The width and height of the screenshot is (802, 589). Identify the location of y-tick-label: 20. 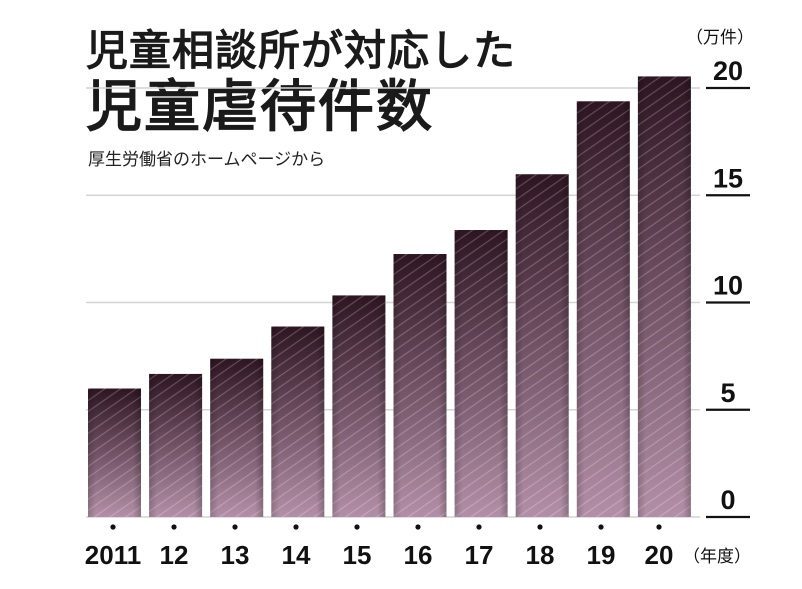
(728, 71).